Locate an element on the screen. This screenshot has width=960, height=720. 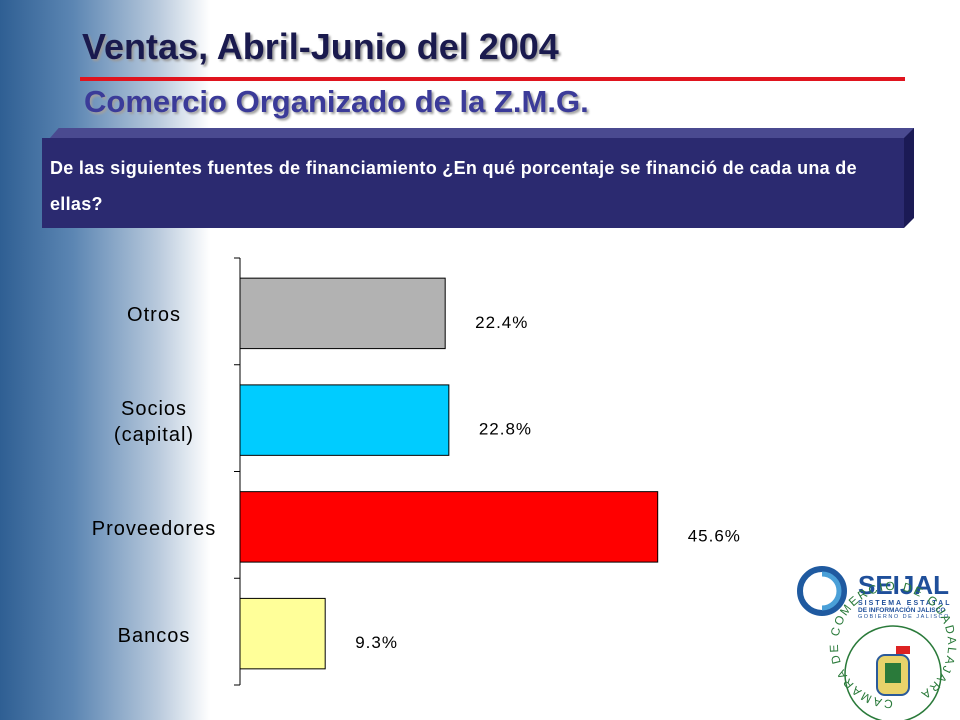
logo-shield-inner is located at coordinates (893, 673).